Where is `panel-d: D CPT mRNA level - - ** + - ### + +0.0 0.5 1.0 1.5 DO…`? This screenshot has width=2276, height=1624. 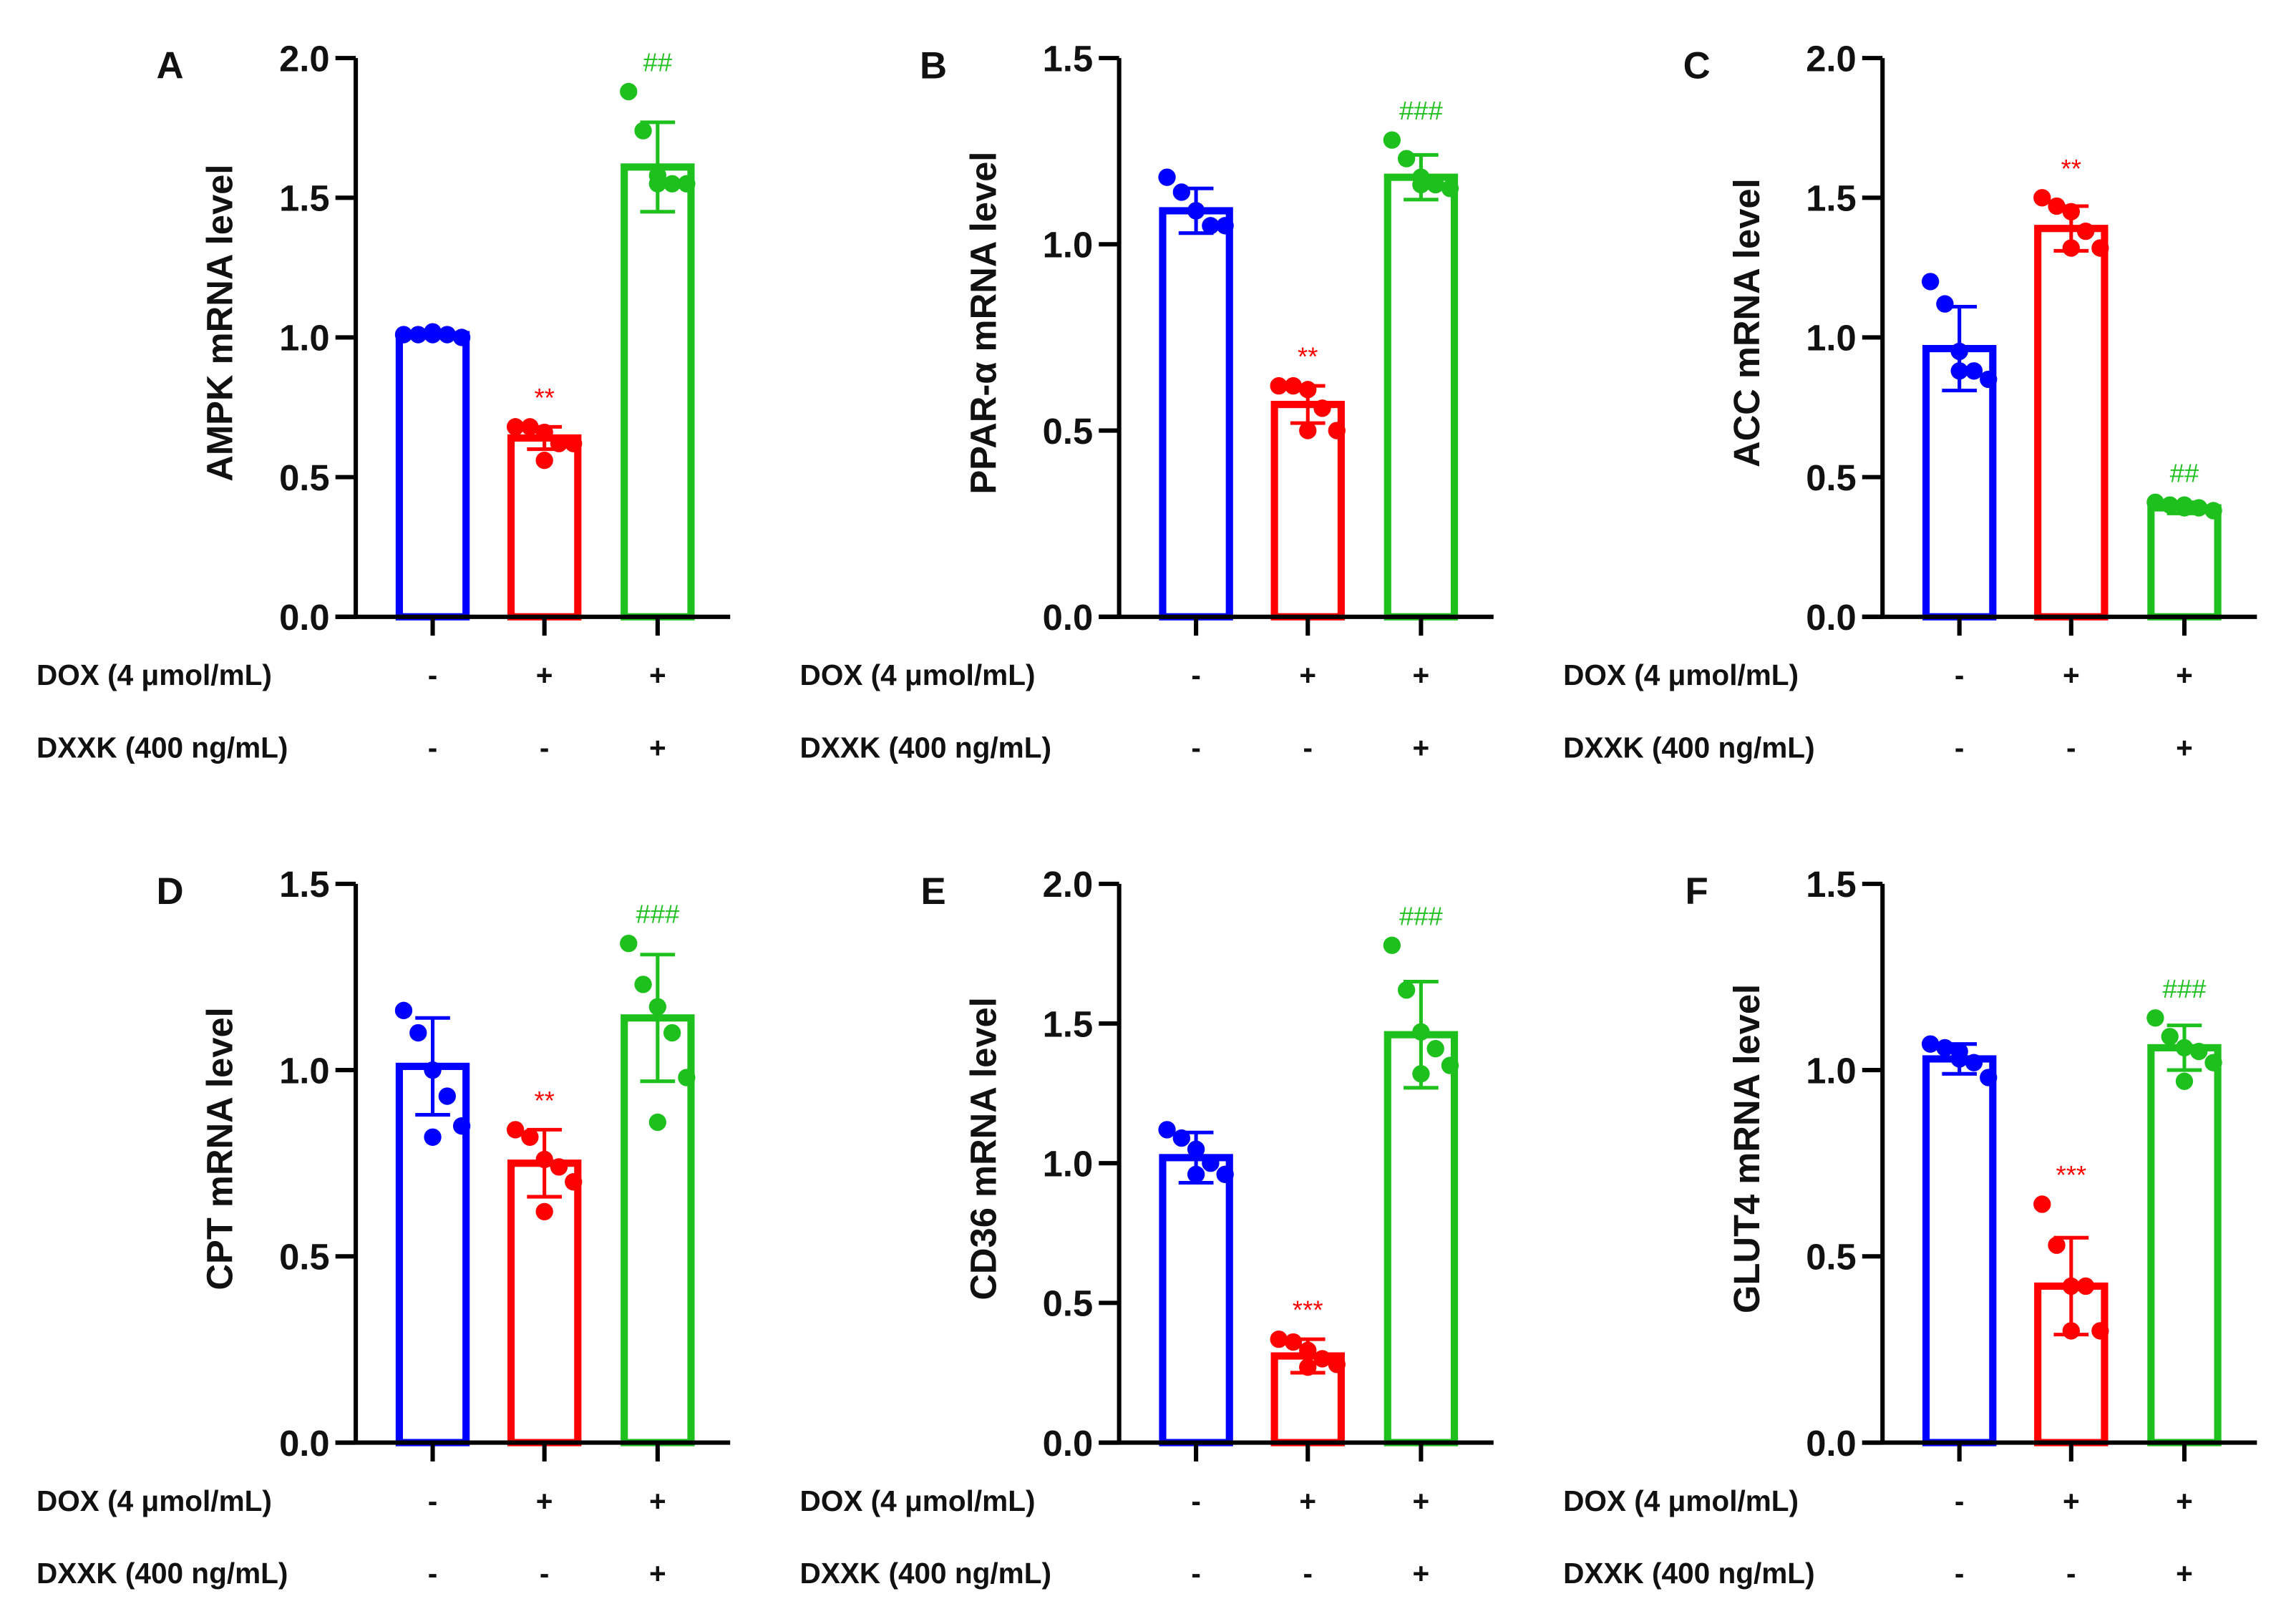
panel-d: D CPT mRNA level - - ** + - ### + +0.0 0.5 1.0 1.5 DO… is located at coordinates (384, 1227).